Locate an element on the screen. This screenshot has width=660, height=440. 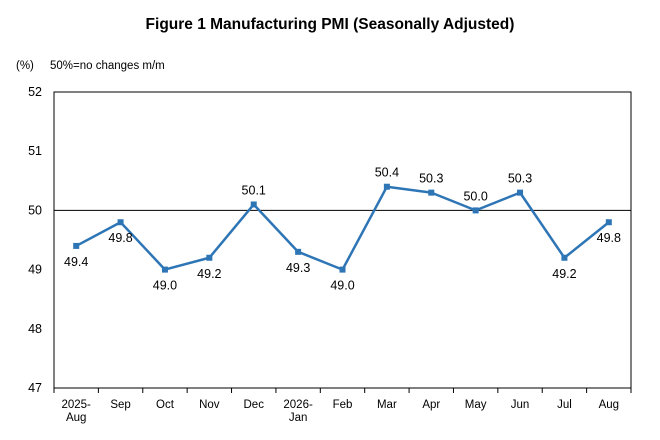
baseline-note: 50%=no changes m/m is located at coordinates (107, 66).